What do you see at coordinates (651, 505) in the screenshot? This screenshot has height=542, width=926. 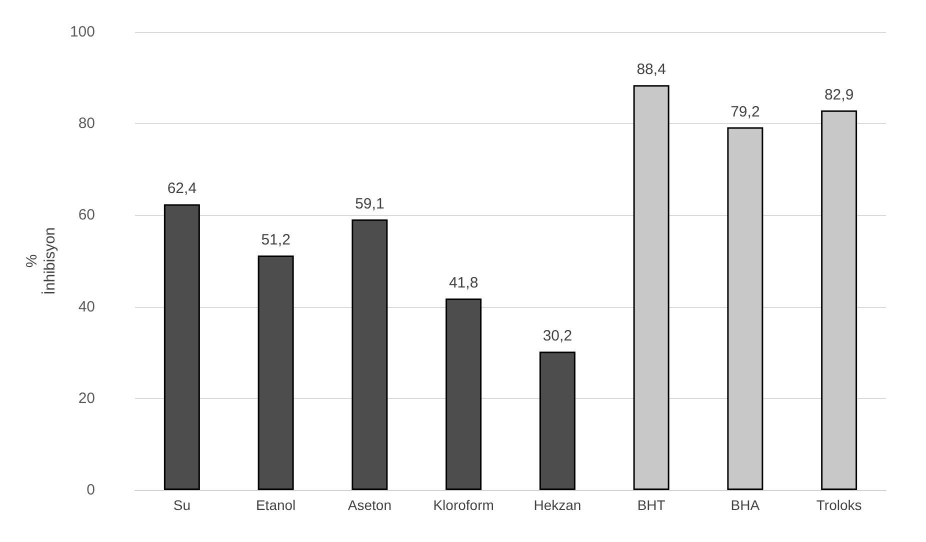 I see `x-tick-label: BHT` at bounding box center [651, 505].